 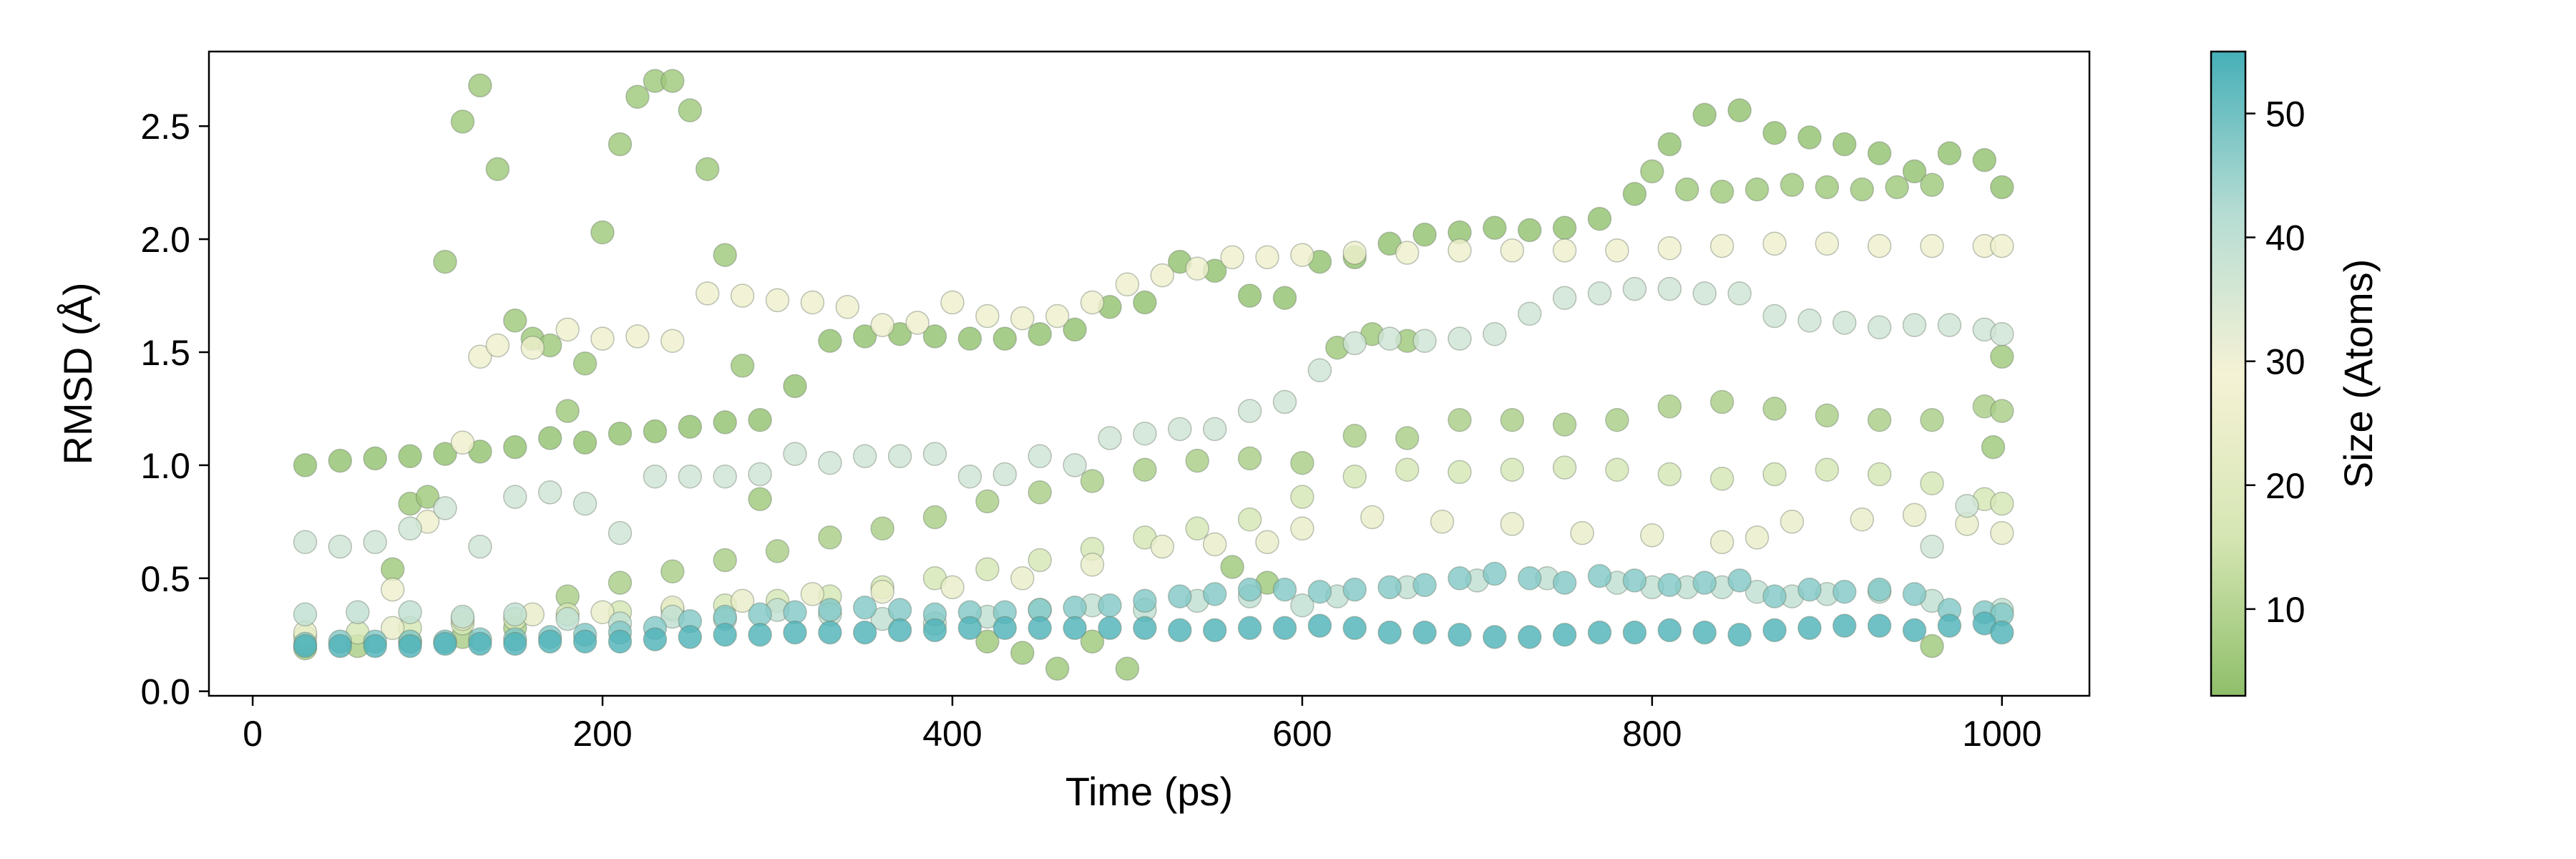 What do you see at coordinates (165, 240) in the screenshot?
I see `y-tick-label-4: 2.0` at bounding box center [165, 240].